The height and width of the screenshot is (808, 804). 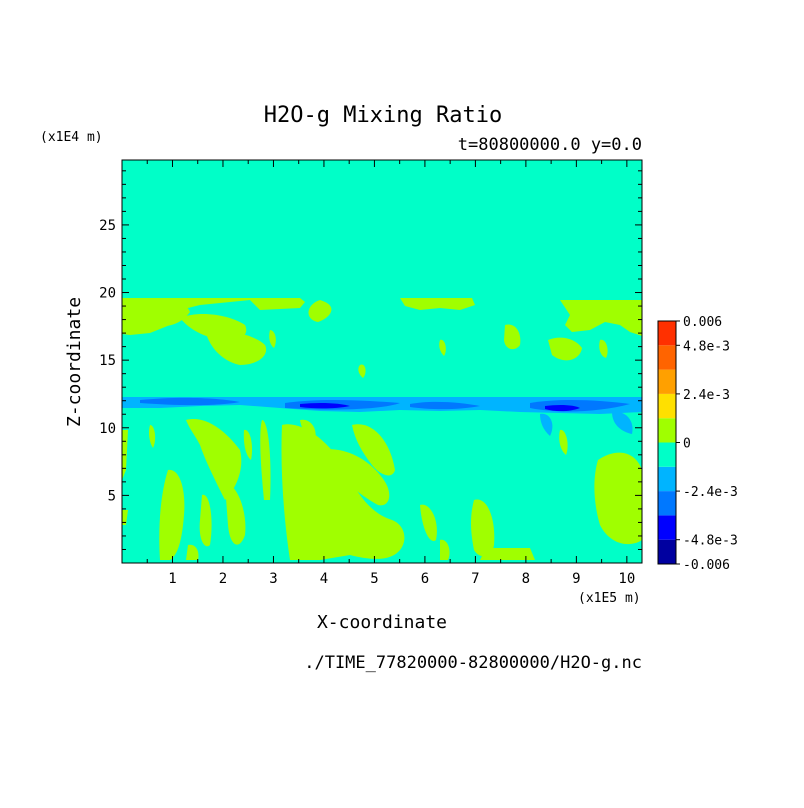 I want to click on y-axis-label: Z-coordinate, so click(x=74, y=362).